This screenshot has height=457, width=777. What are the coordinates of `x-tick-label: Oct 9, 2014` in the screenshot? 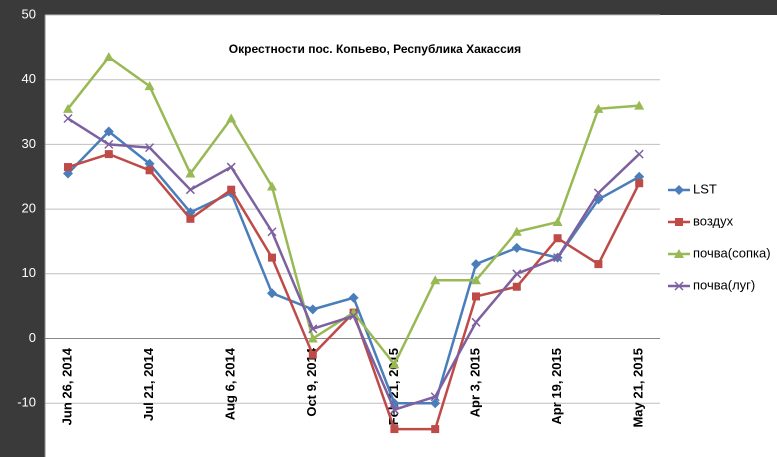 It's located at (311, 381).